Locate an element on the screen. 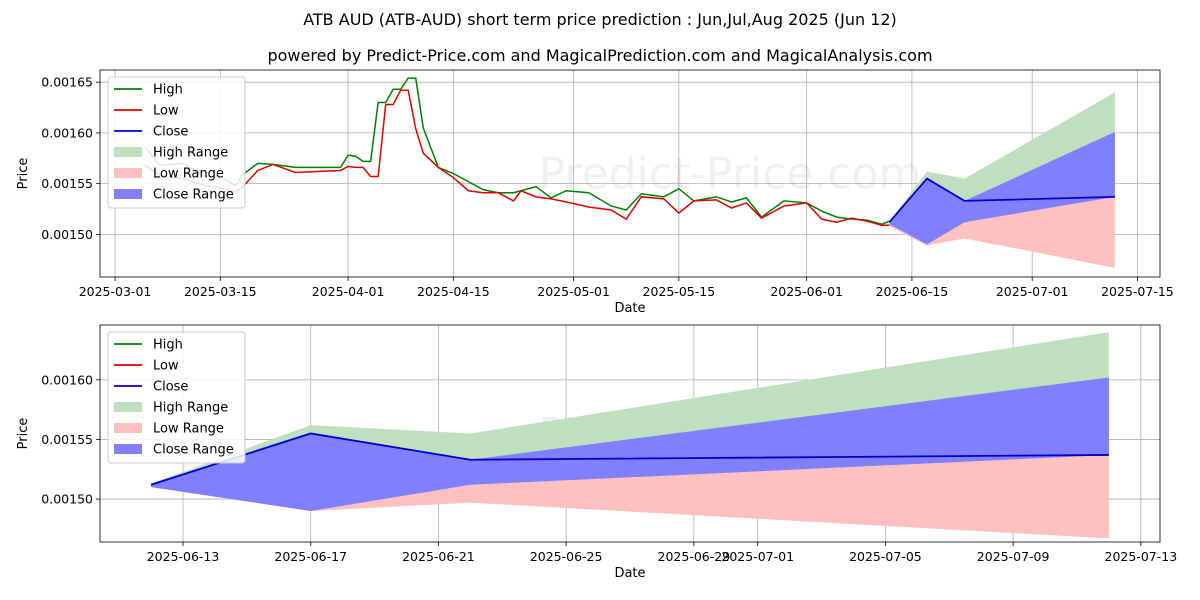  x-tick-label: 2025-04-01 is located at coordinates (348, 291).